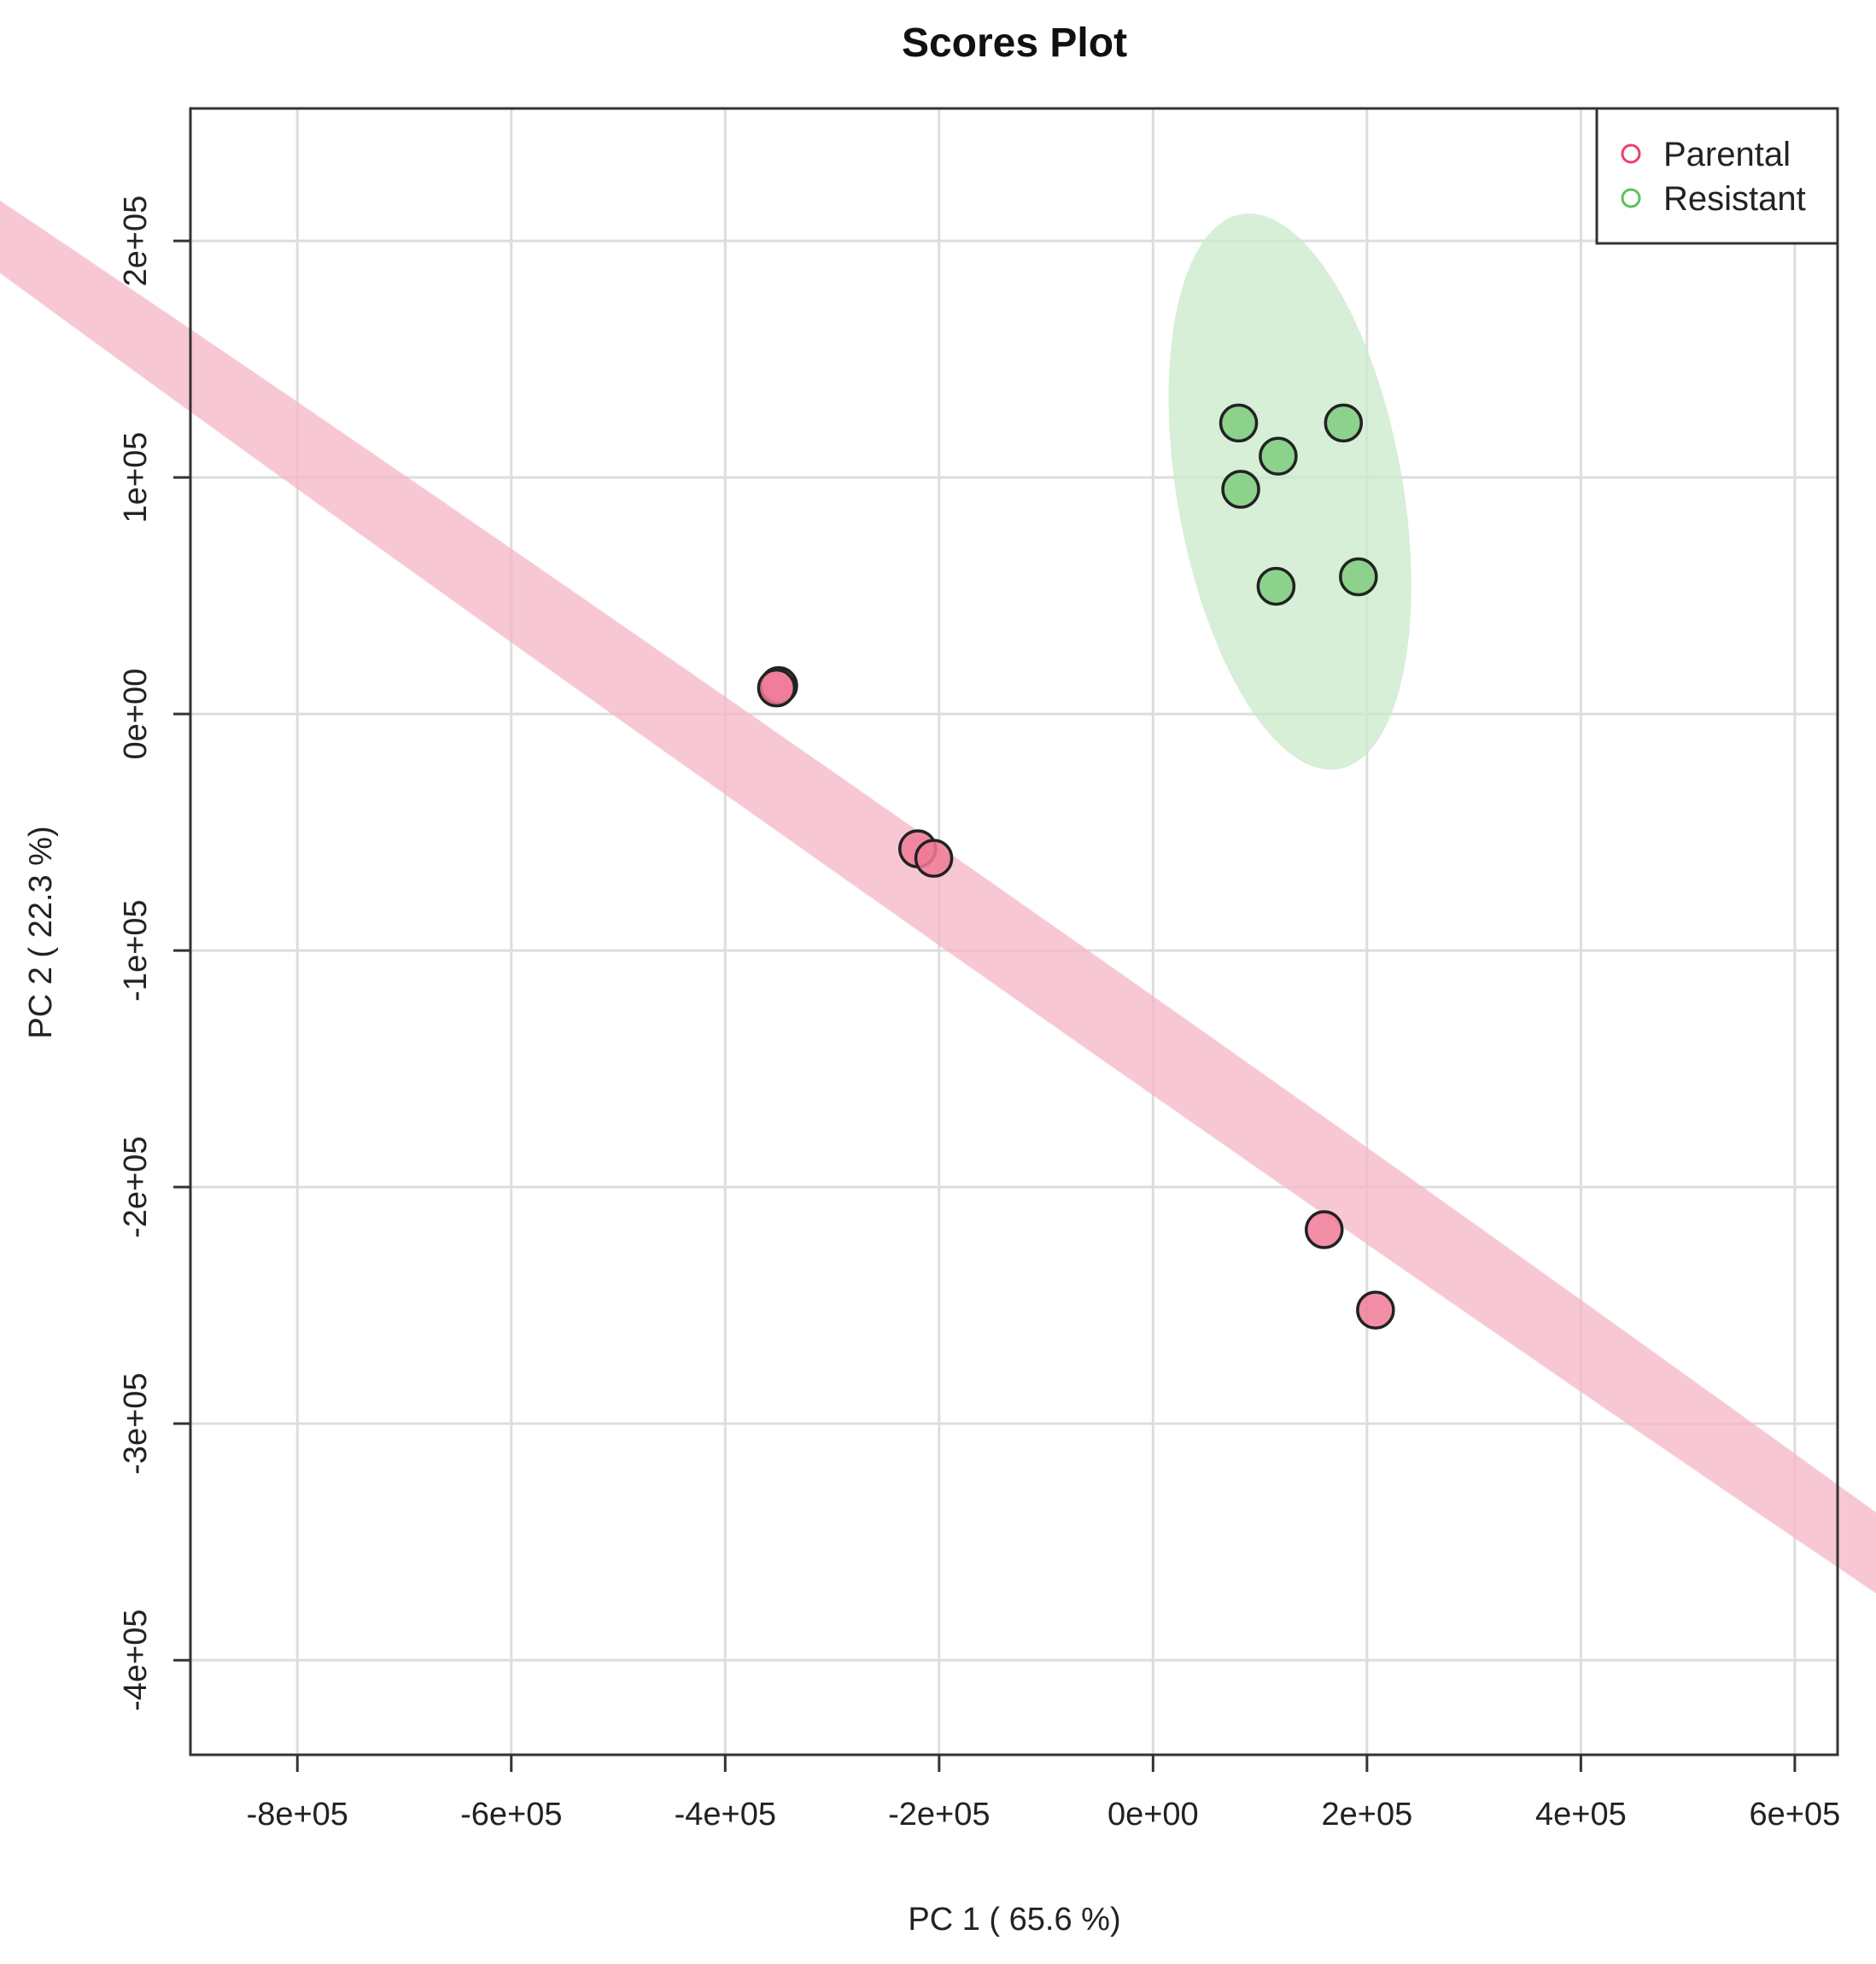 Image resolution: width=1876 pixels, height=1964 pixels. What do you see at coordinates (1734, 199) in the screenshot?
I see `legend-label-resistant: Resistant` at bounding box center [1734, 199].